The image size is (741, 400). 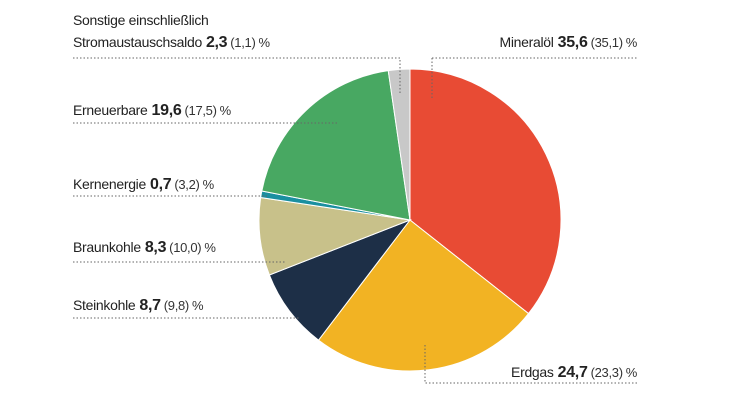 I want to click on label-previous: (17,5), so click(x=200, y=110).